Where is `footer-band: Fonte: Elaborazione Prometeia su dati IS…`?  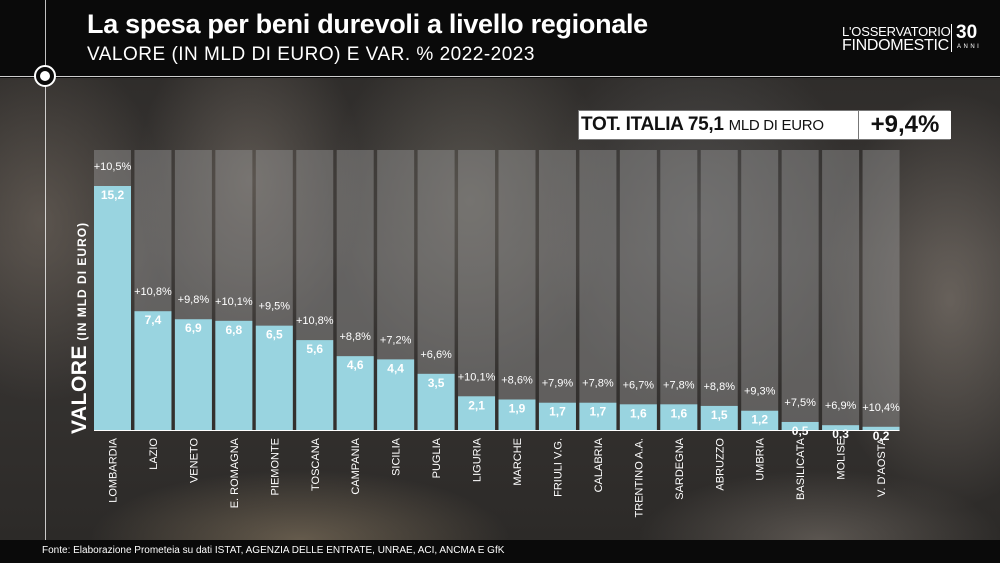 footer-band: Fonte: Elaborazione Prometeia su dati IS… is located at coordinates (500, 551).